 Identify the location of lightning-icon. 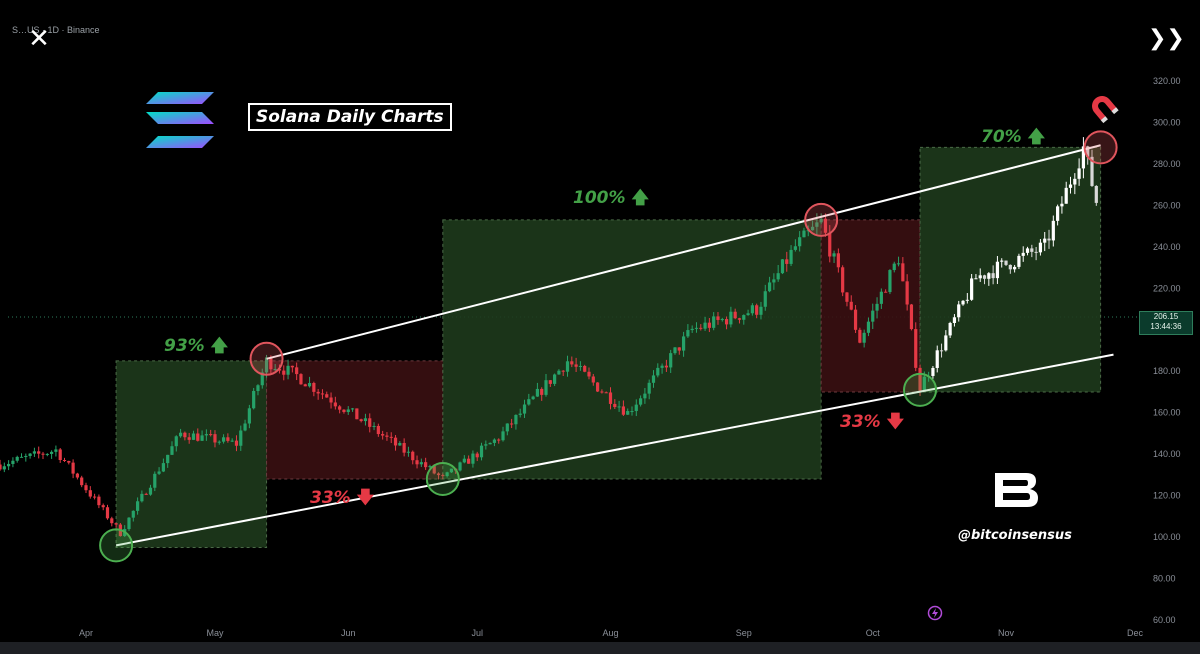
(935, 613).